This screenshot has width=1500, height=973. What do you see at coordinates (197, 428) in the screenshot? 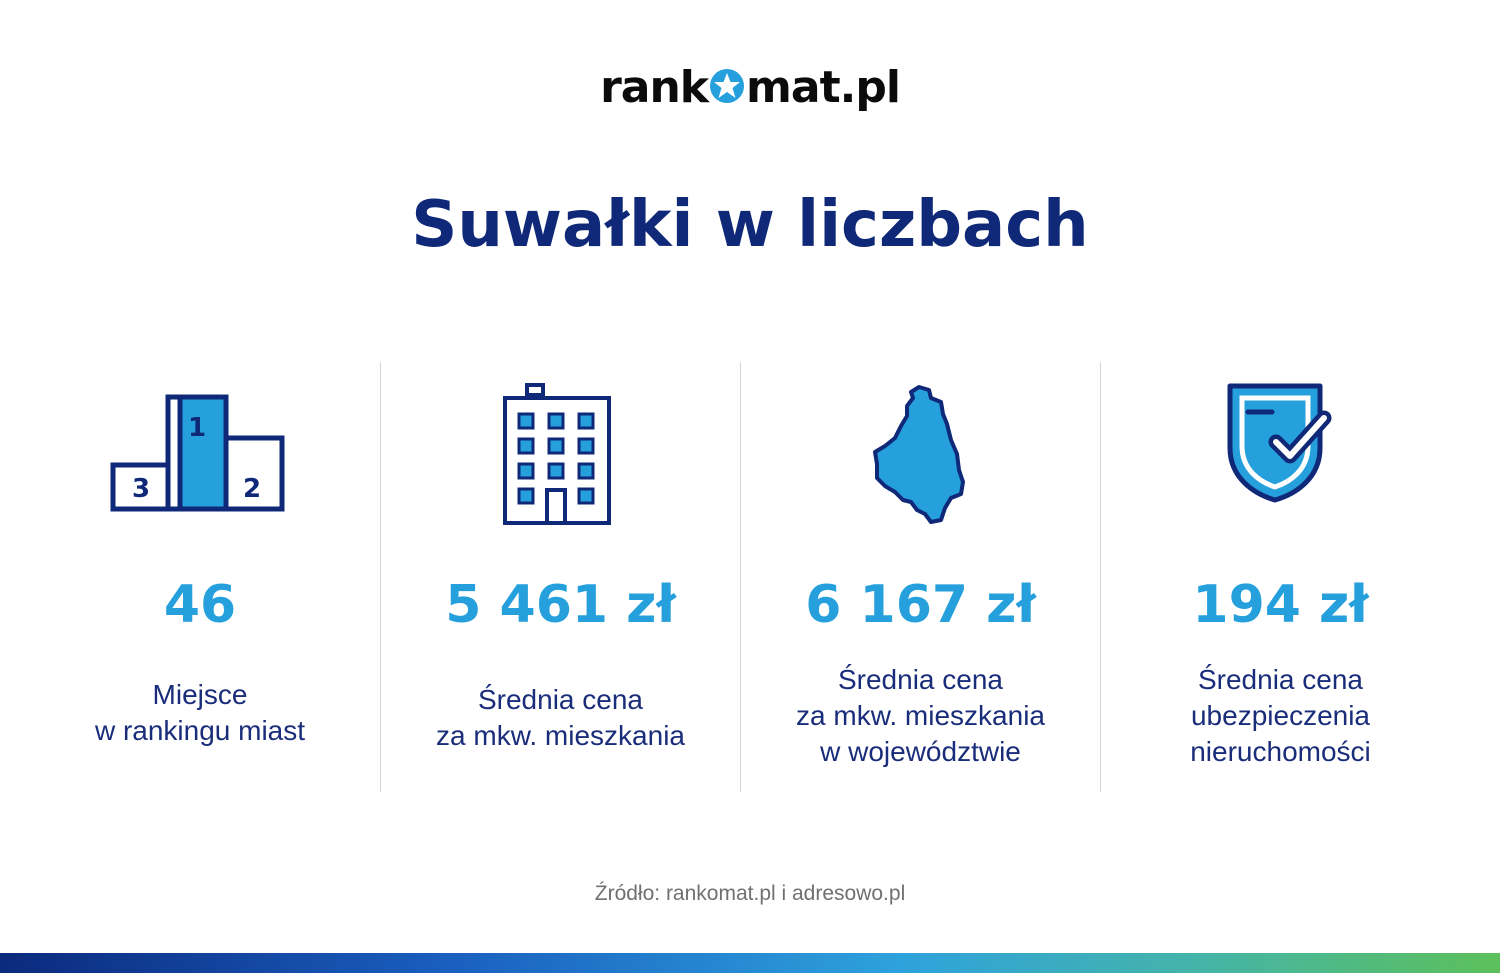
I see `podium-number-1: 1` at bounding box center [197, 428].